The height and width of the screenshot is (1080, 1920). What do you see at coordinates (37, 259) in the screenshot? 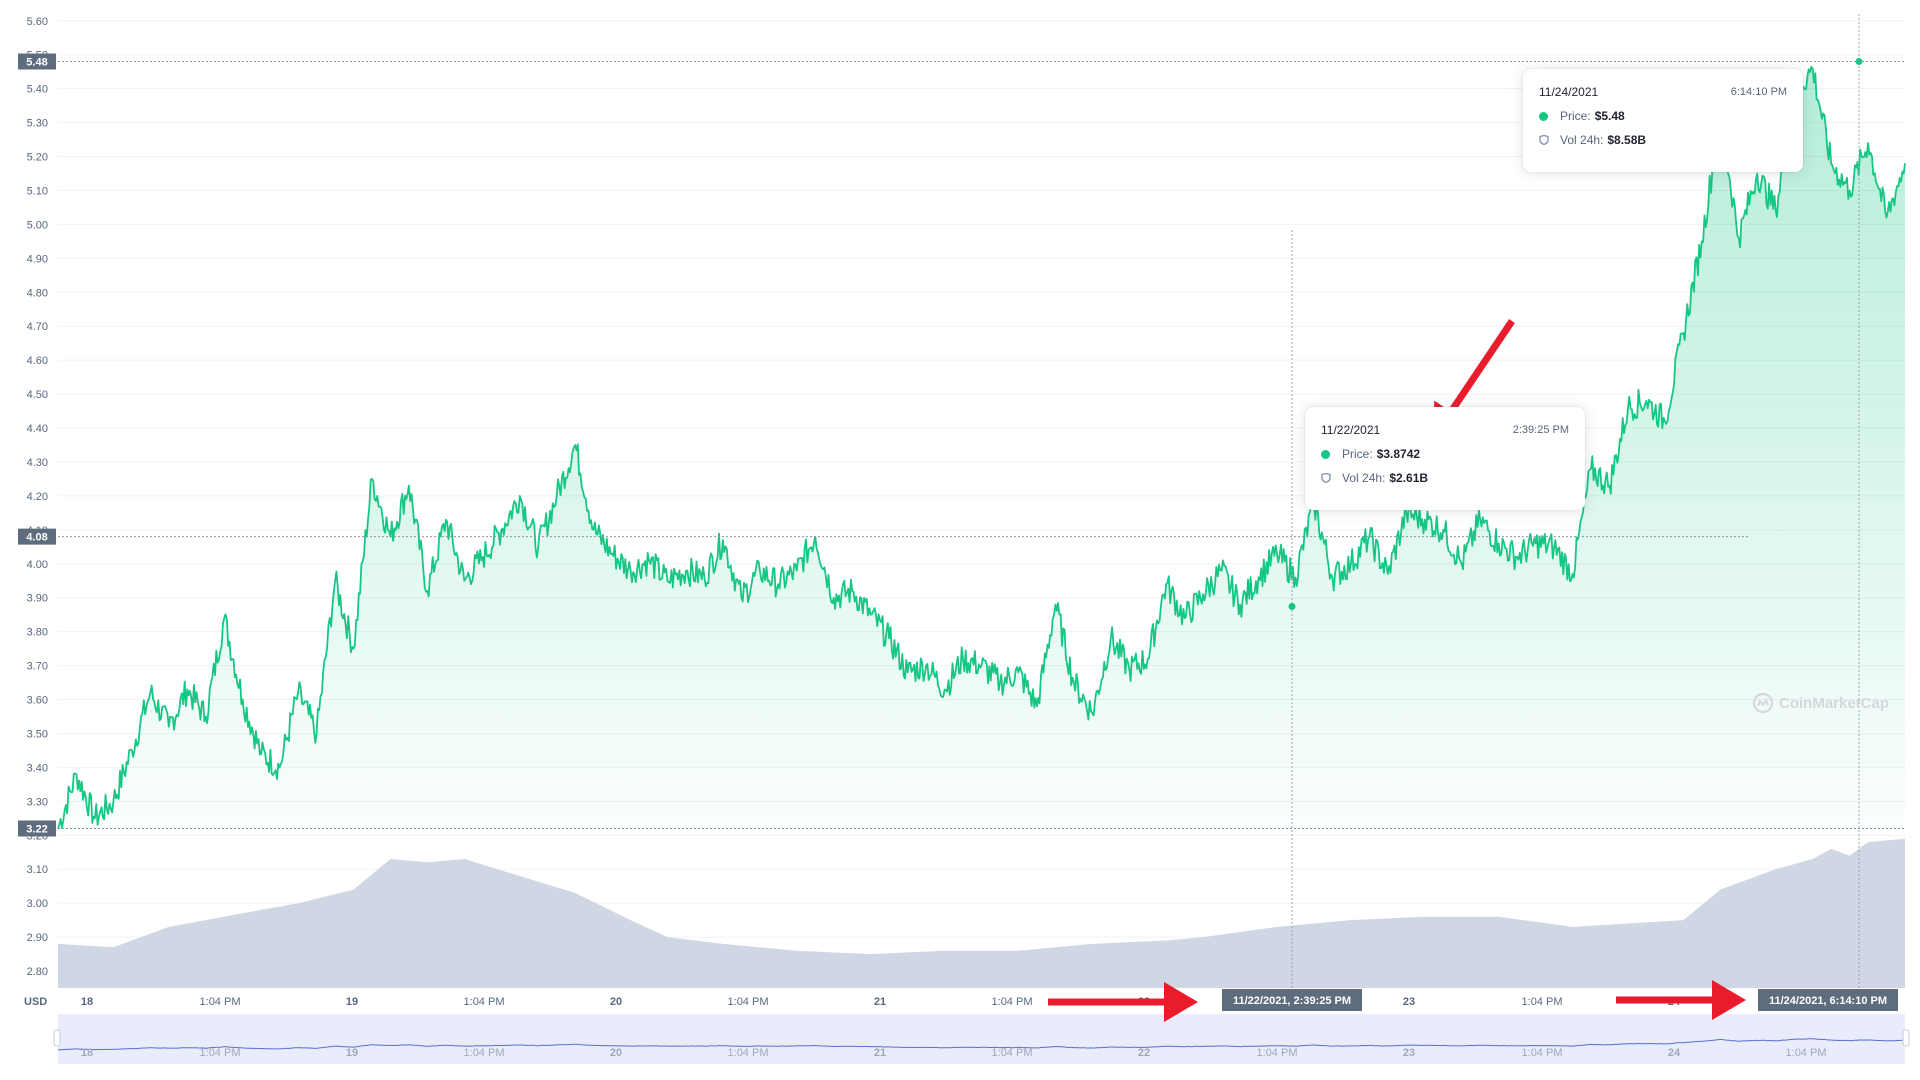
I see `y-tick-label: 4.90` at bounding box center [37, 259].